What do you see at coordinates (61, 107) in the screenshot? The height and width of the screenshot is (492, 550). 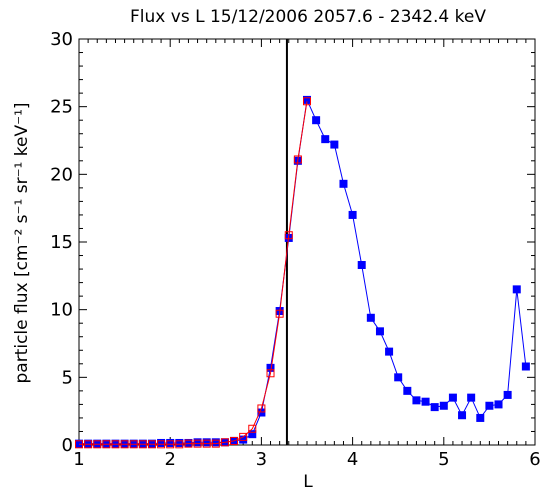 I see `y-tick-label: 25` at bounding box center [61, 107].